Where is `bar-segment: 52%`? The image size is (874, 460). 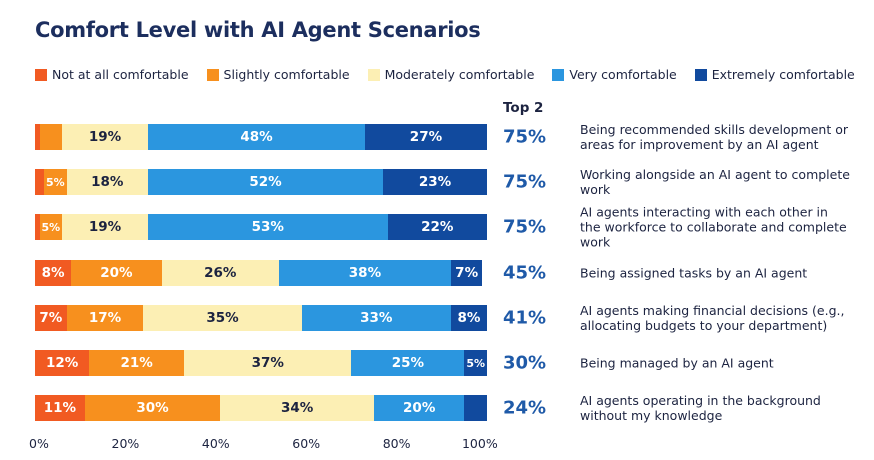 bar-segment: 52% is located at coordinates (266, 182).